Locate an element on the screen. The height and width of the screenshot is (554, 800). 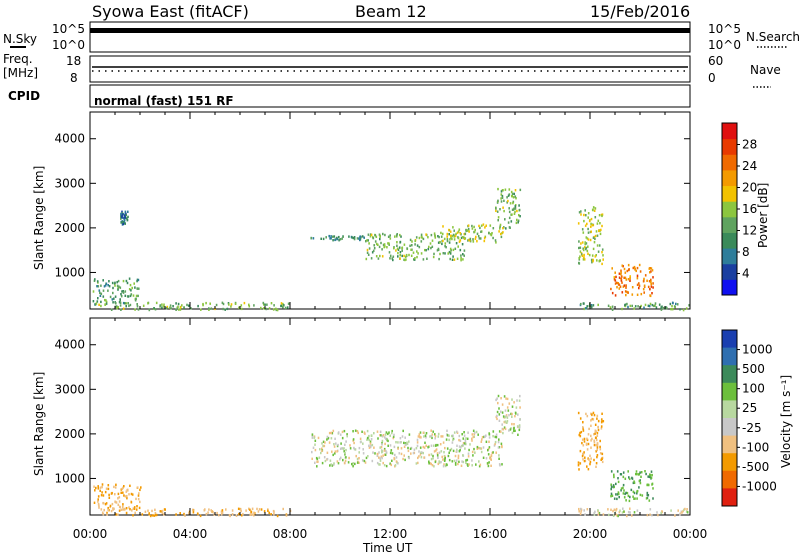
beam-label: Beam 12 is located at coordinates (391, 11).